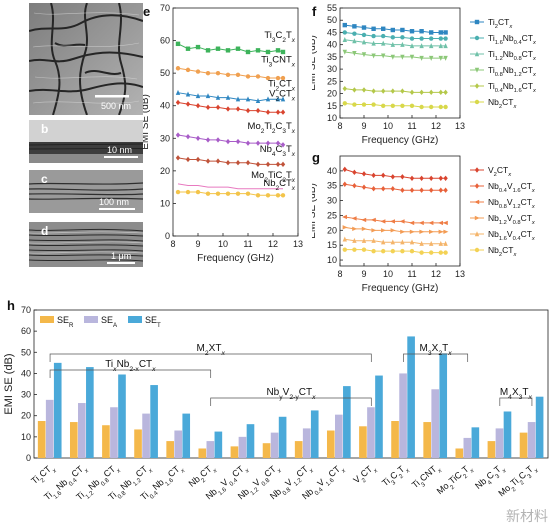 Image resolution: width=554 pixels, height=530 pixels. I want to click on x-axis-label: Frequency (GHz), so click(400, 288).